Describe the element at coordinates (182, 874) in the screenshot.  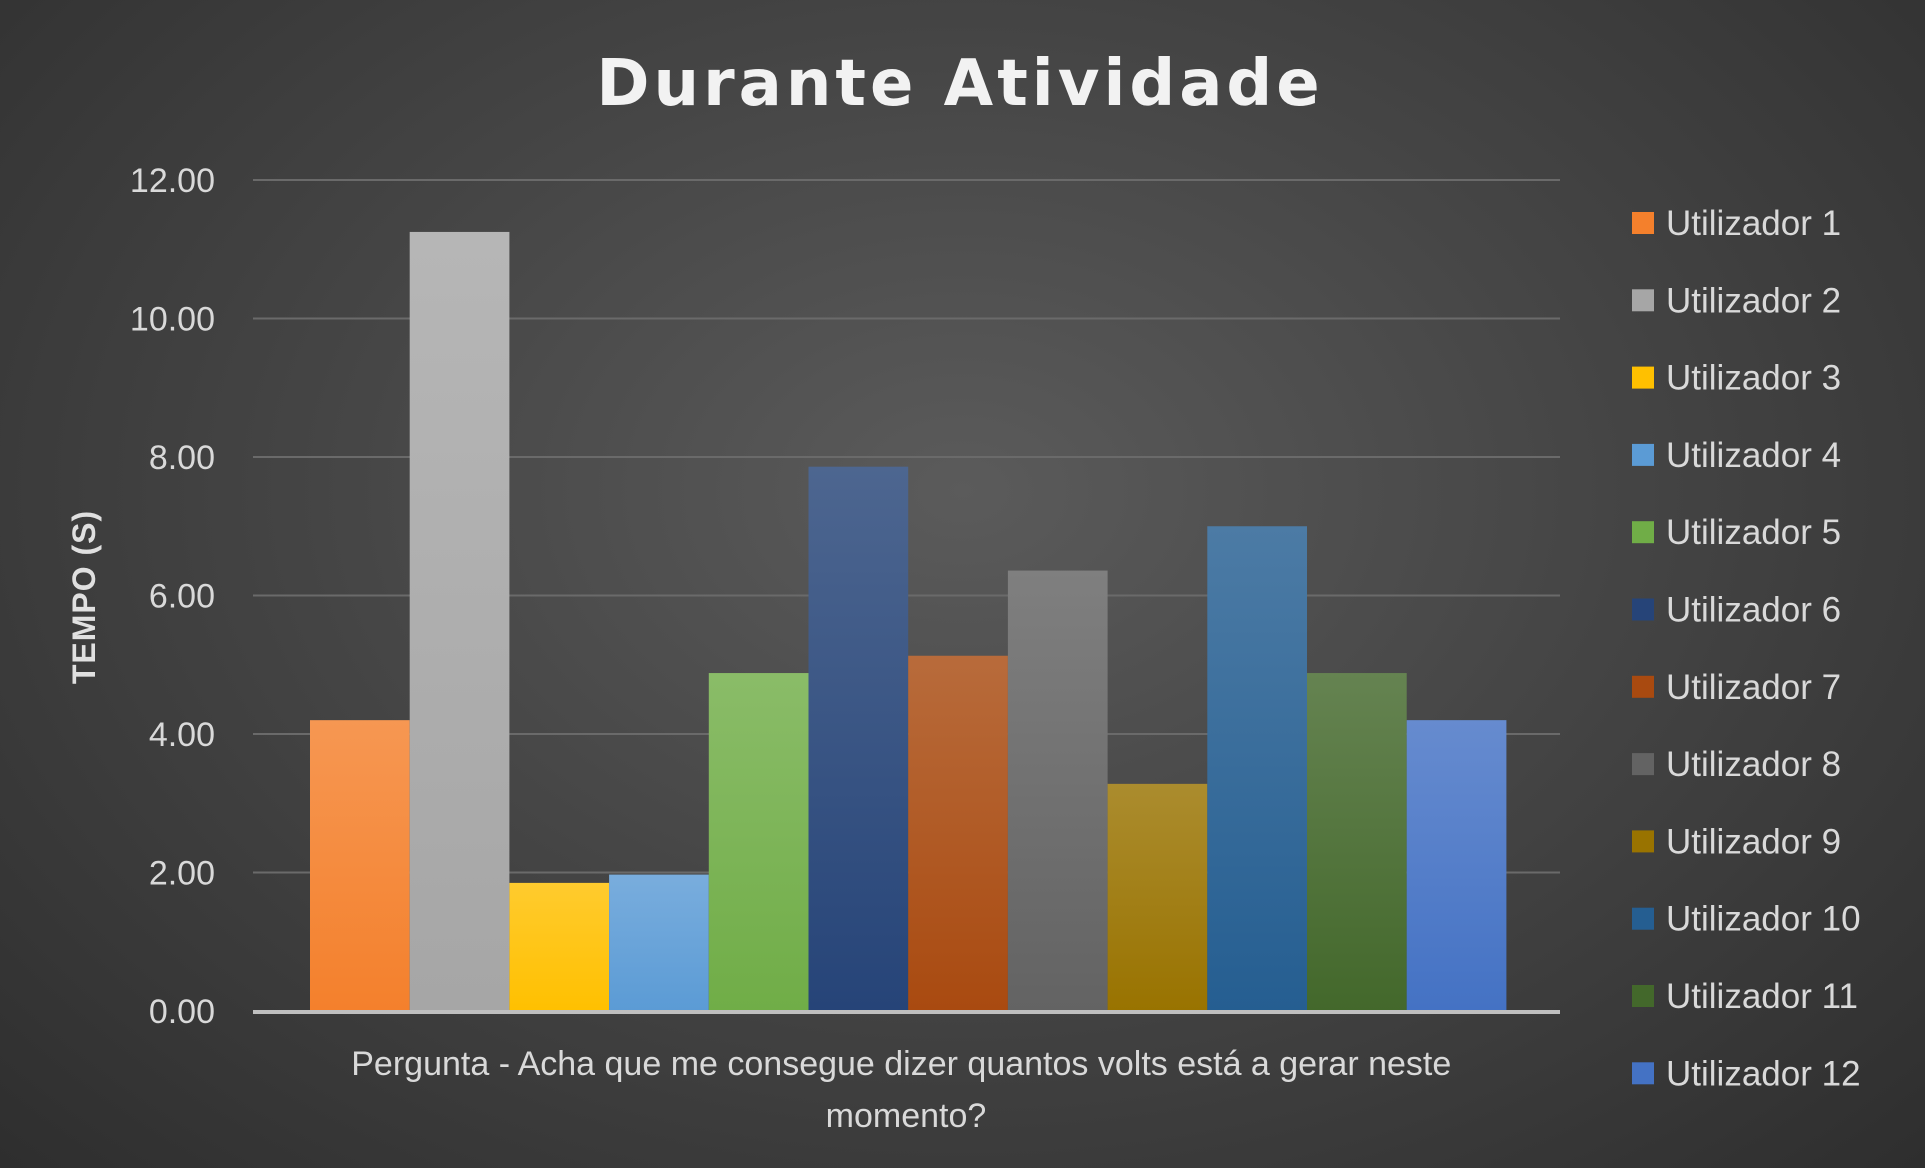
I see `y-tick-label: 2.00` at that location.